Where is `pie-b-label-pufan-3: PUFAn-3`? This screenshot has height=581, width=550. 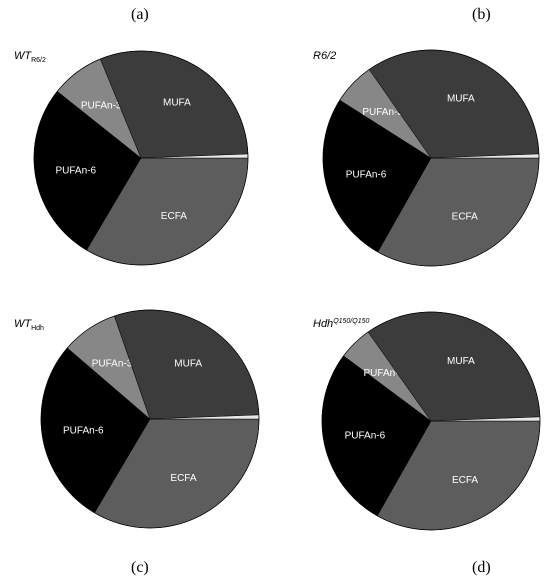 pie-b-label-pufan-3: PUFAn-3 is located at coordinates (382, 112).